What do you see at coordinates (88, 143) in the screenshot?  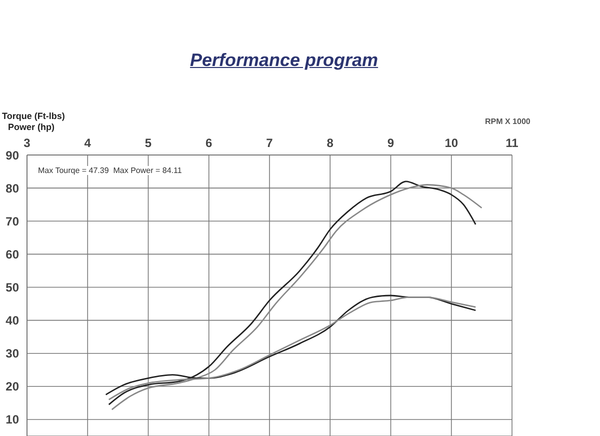 I see `x-tick-label: 4` at bounding box center [88, 143].